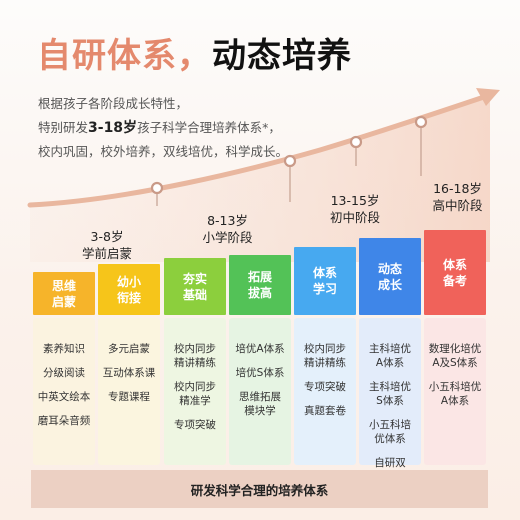  I want to click on column-item: 素养知识, so click(64, 349).